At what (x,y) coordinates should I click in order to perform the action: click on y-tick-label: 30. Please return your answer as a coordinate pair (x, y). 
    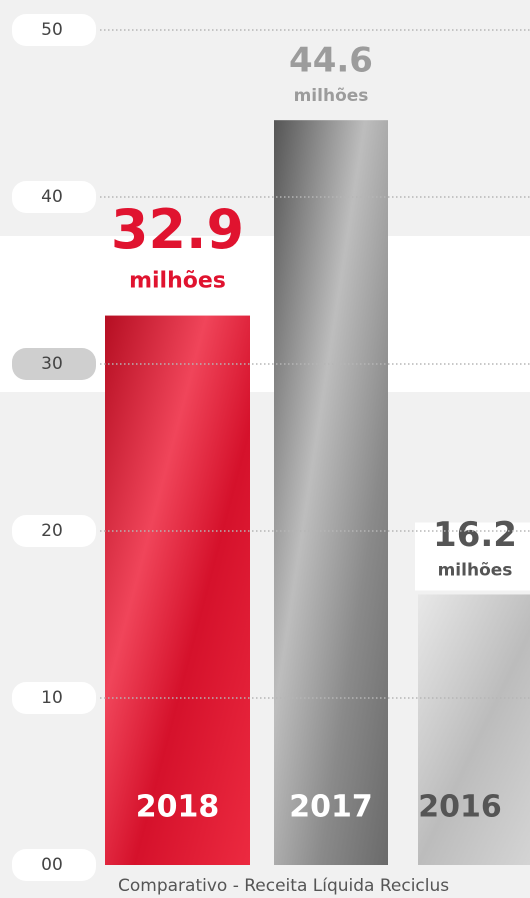
    Looking at the image, I should click on (52, 364).